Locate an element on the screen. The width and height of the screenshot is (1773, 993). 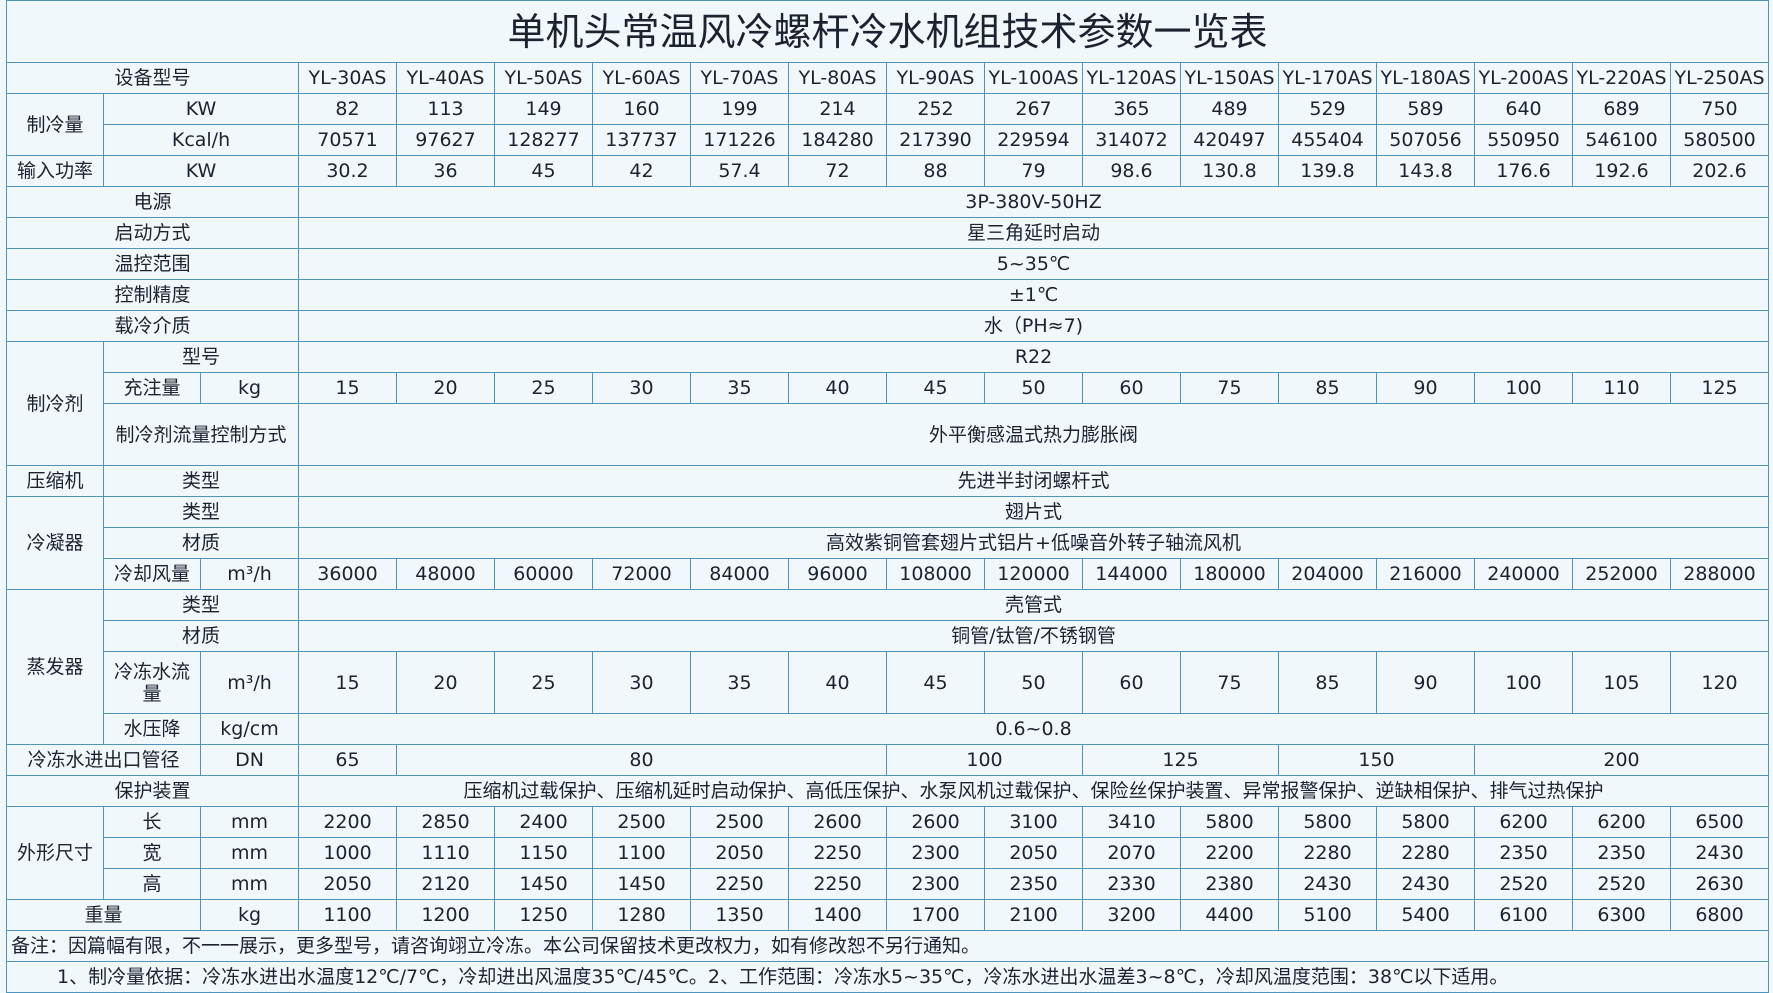
value-cell: 689 is located at coordinates (1621, 109).